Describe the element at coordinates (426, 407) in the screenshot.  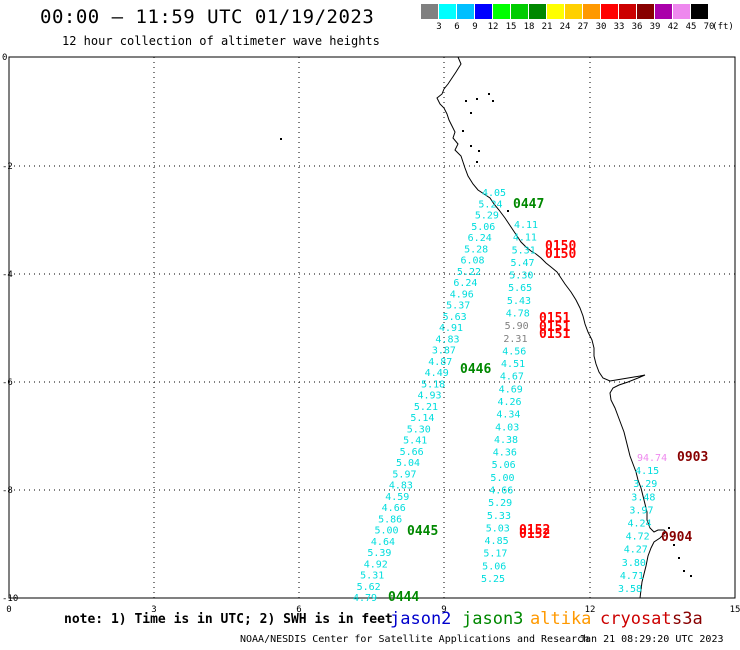
I see `swh-value-track-a: 5.21` at that location.